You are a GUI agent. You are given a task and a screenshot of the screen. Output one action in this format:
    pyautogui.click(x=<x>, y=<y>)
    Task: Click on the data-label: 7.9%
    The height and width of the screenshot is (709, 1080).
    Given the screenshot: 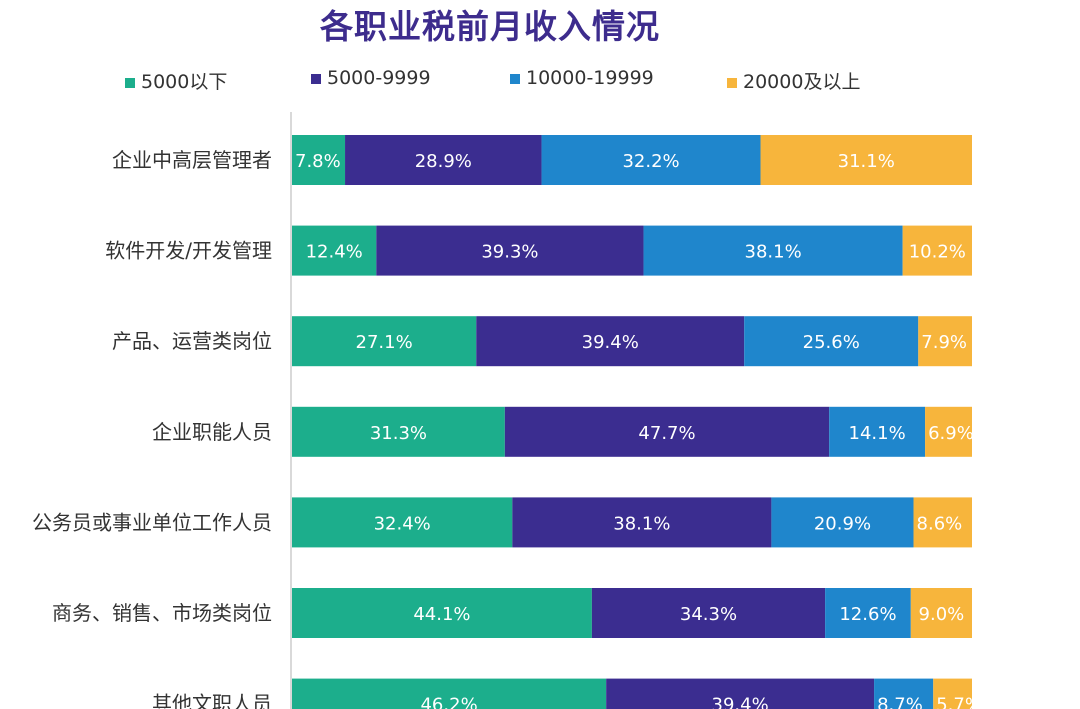 What is the action you would take?
    pyautogui.click(x=944, y=342)
    